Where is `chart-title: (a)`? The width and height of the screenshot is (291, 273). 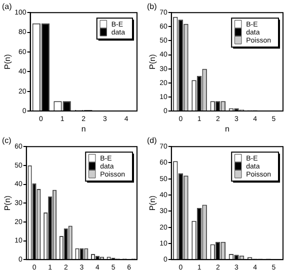 chart-title: (a) is located at coordinates (7, 7).